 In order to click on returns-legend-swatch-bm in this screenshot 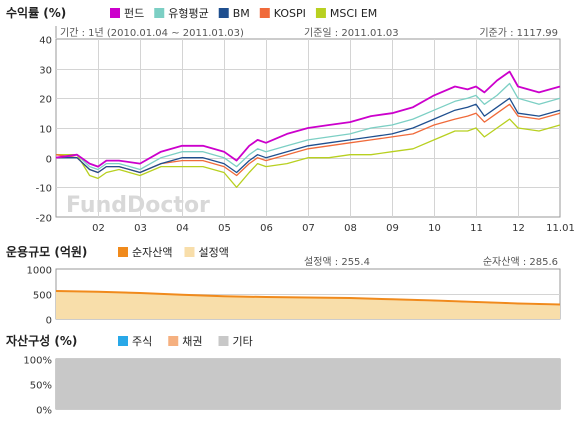, I will do `click(223, 13)`.